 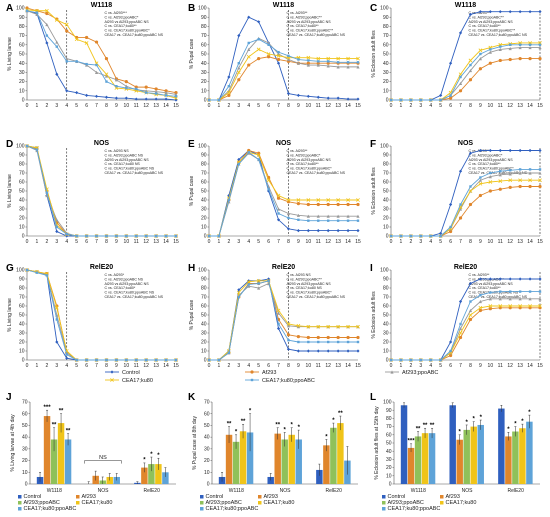 I want to click on significance-mark: *, so click(x=236, y=433).